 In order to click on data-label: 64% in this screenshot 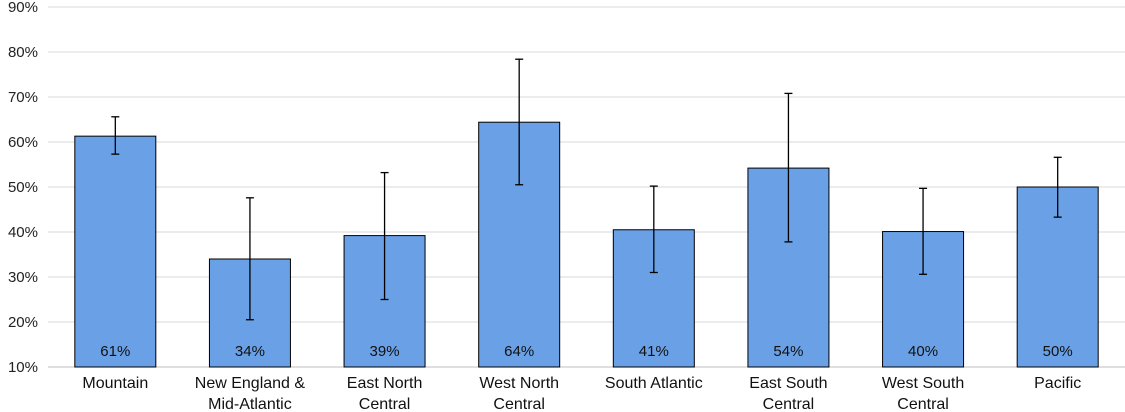, I will do `click(519, 351)`.